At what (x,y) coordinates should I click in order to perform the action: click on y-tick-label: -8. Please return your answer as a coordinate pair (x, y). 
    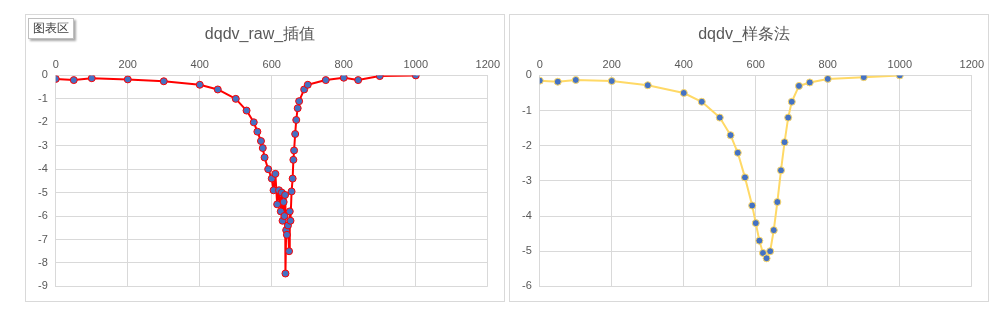
    Looking at the image, I should click on (43, 261).